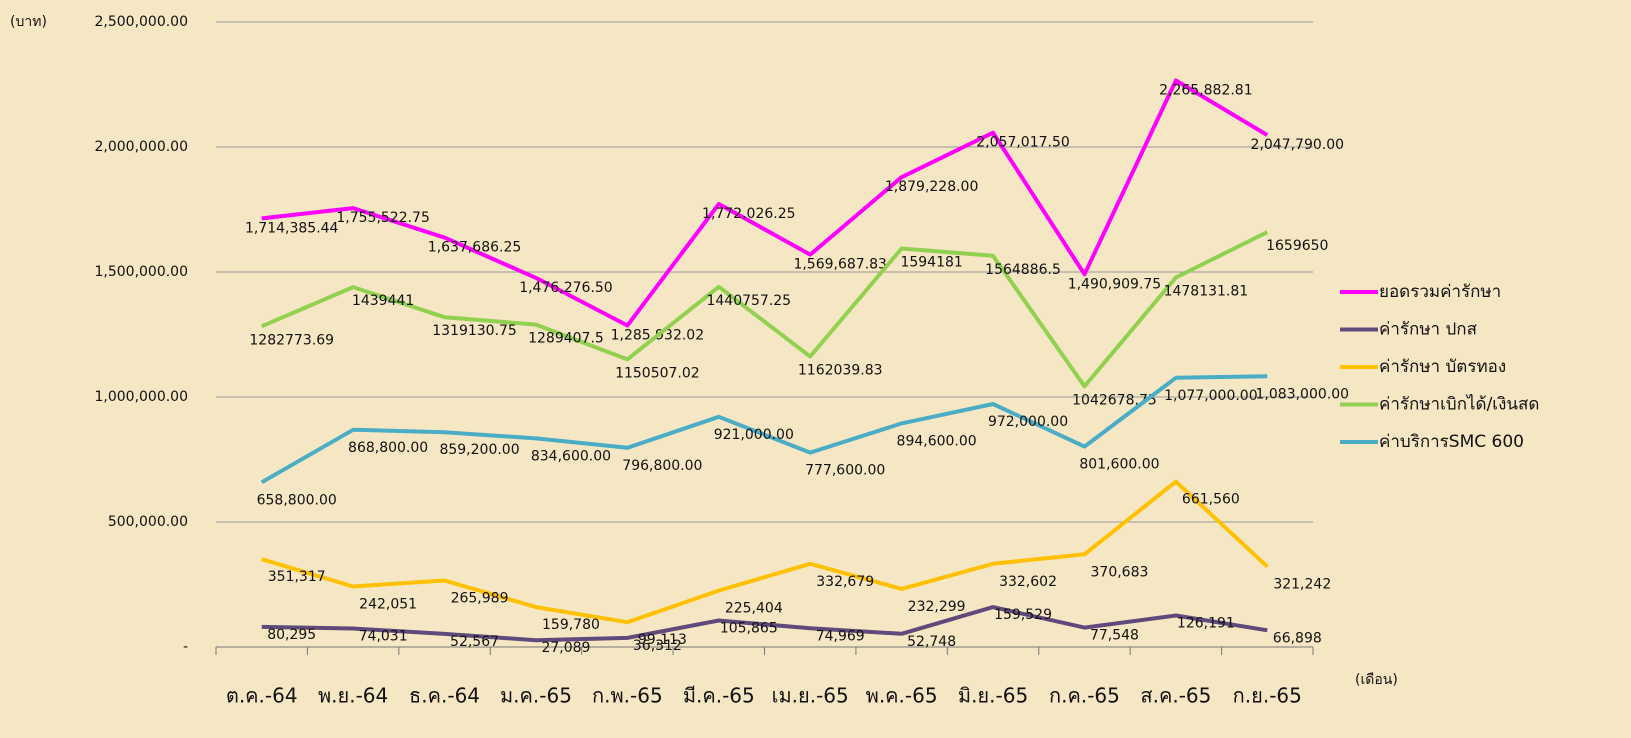 Image resolution: width=1631 pixels, height=738 pixels. Describe the element at coordinates (840, 370) in the screenshot. I see `data-label: 1162039.83` at that location.